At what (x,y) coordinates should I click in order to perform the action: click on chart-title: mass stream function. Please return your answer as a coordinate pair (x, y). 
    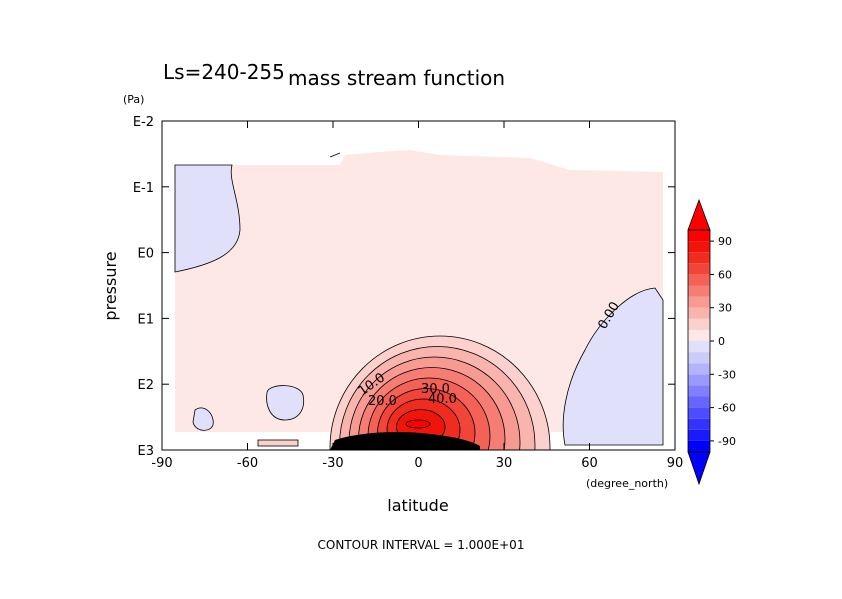
    Looking at the image, I should click on (396, 78).